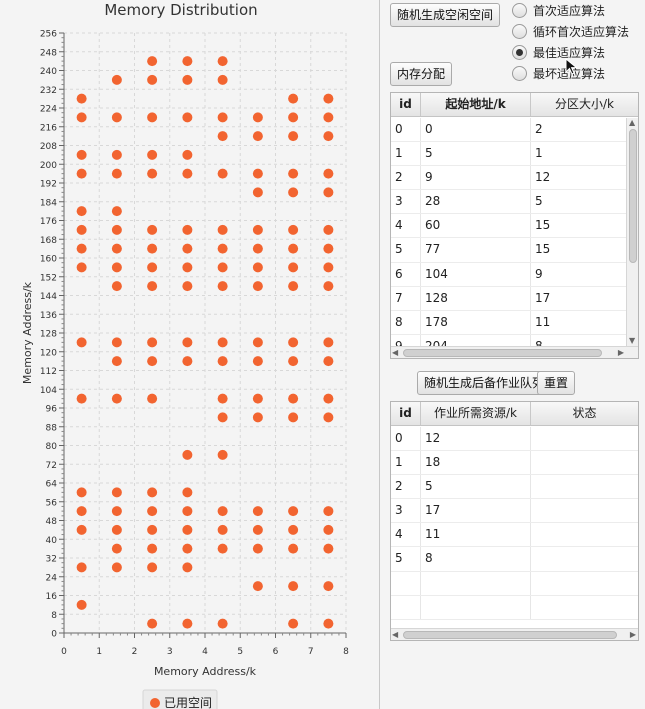 This screenshot has height=709, width=645. Describe the element at coordinates (508, 178) in the screenshot. I see `partition-row: 2 9 12` at that location.